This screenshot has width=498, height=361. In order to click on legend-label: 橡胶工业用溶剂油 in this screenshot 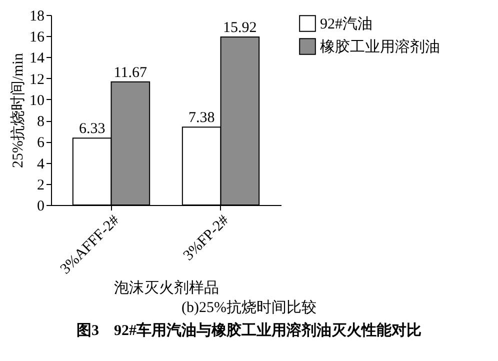, I will do `click(380, 47)`.